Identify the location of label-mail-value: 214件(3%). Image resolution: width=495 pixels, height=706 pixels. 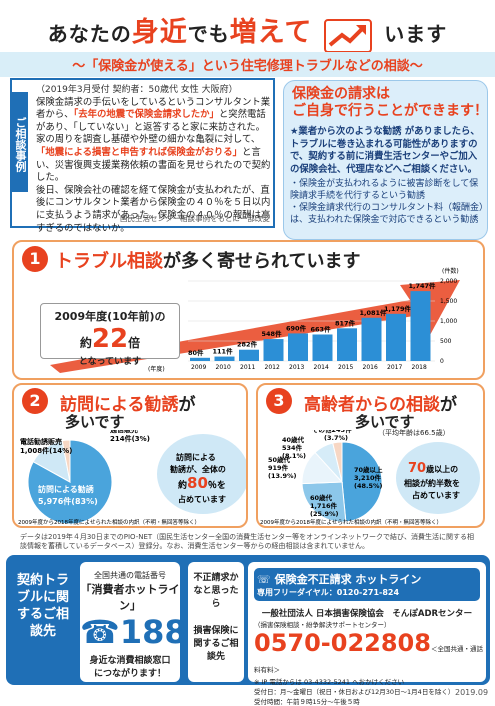
(130, 438).